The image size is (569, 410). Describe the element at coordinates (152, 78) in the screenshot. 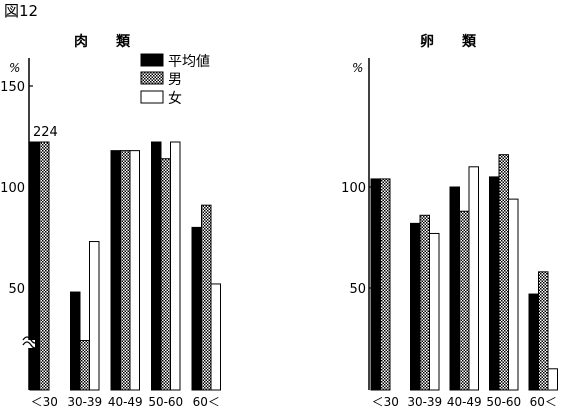

I see `legend-swatch-male` at that location.